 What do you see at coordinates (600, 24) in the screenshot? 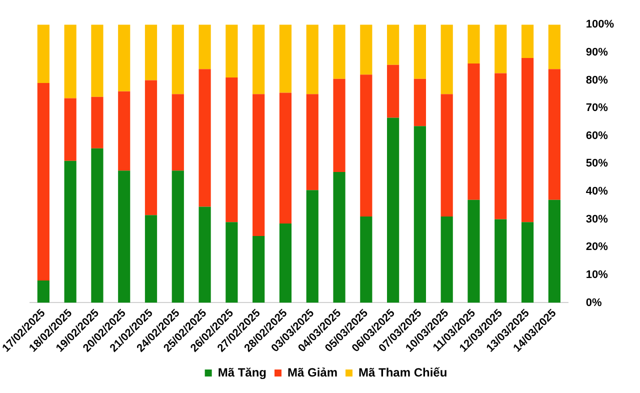
I see `y-tick-label: 100%` at bounding box center [600, 24].